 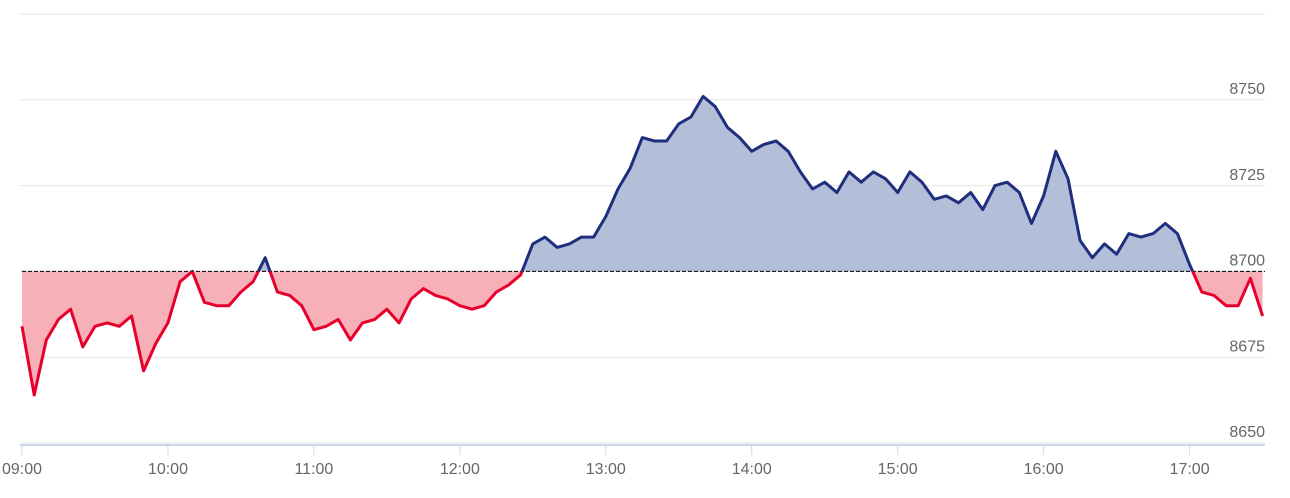 I want to click on y-tick-label: 8675, so click(x=1247, y=346).